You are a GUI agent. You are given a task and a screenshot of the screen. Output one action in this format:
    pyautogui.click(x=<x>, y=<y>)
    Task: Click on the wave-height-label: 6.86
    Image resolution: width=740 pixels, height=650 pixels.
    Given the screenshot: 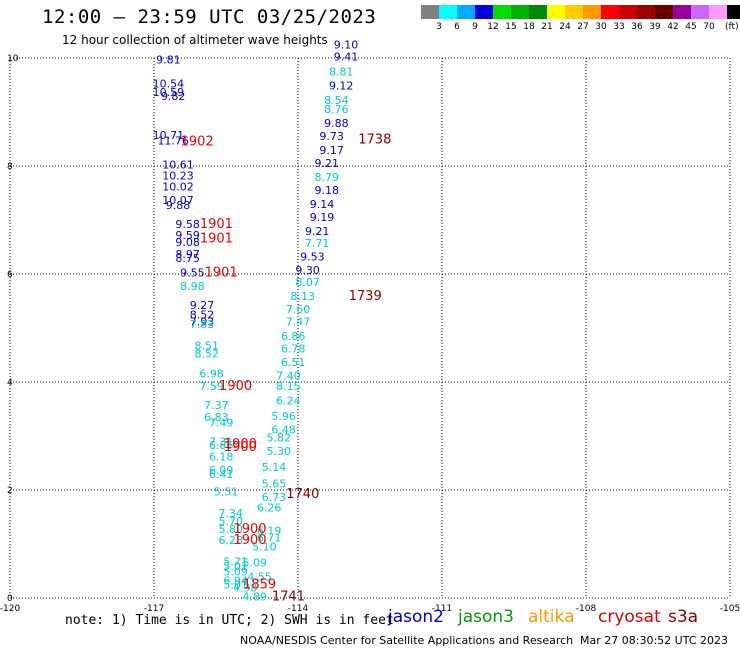 What is the action you would take?
    pyautogui.click(x=293, y=336)
    